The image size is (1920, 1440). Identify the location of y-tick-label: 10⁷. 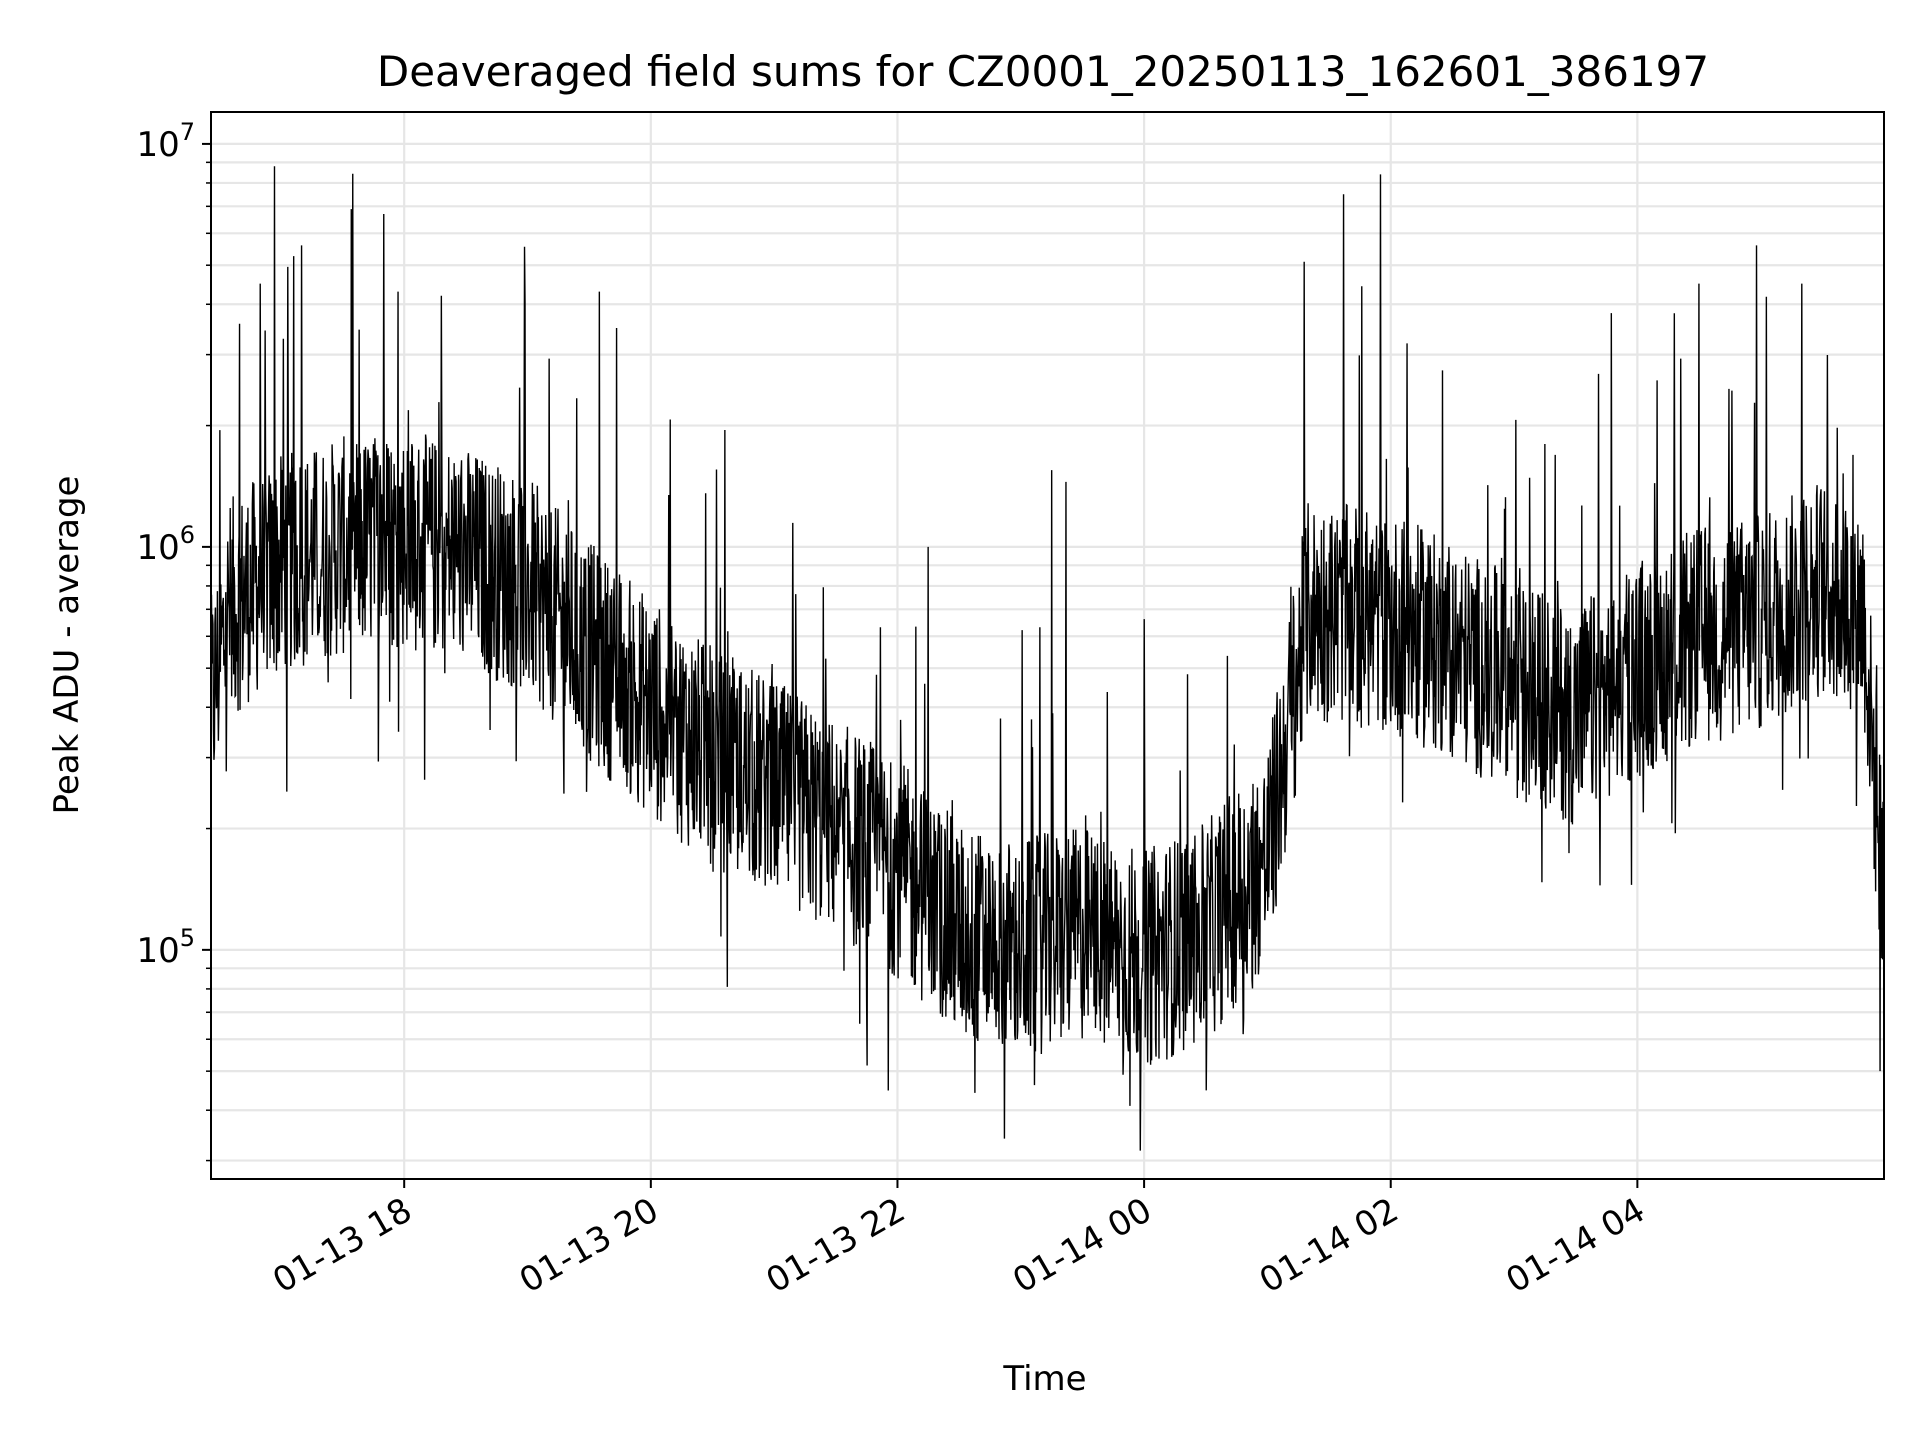
(165, 141).